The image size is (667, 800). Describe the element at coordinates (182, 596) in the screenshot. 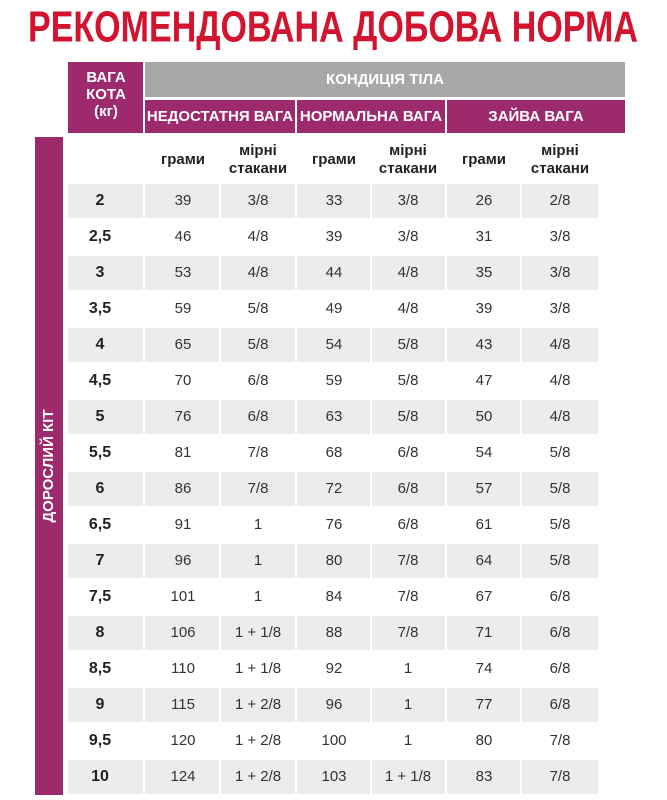

I see `value-cell: 101` at that location.